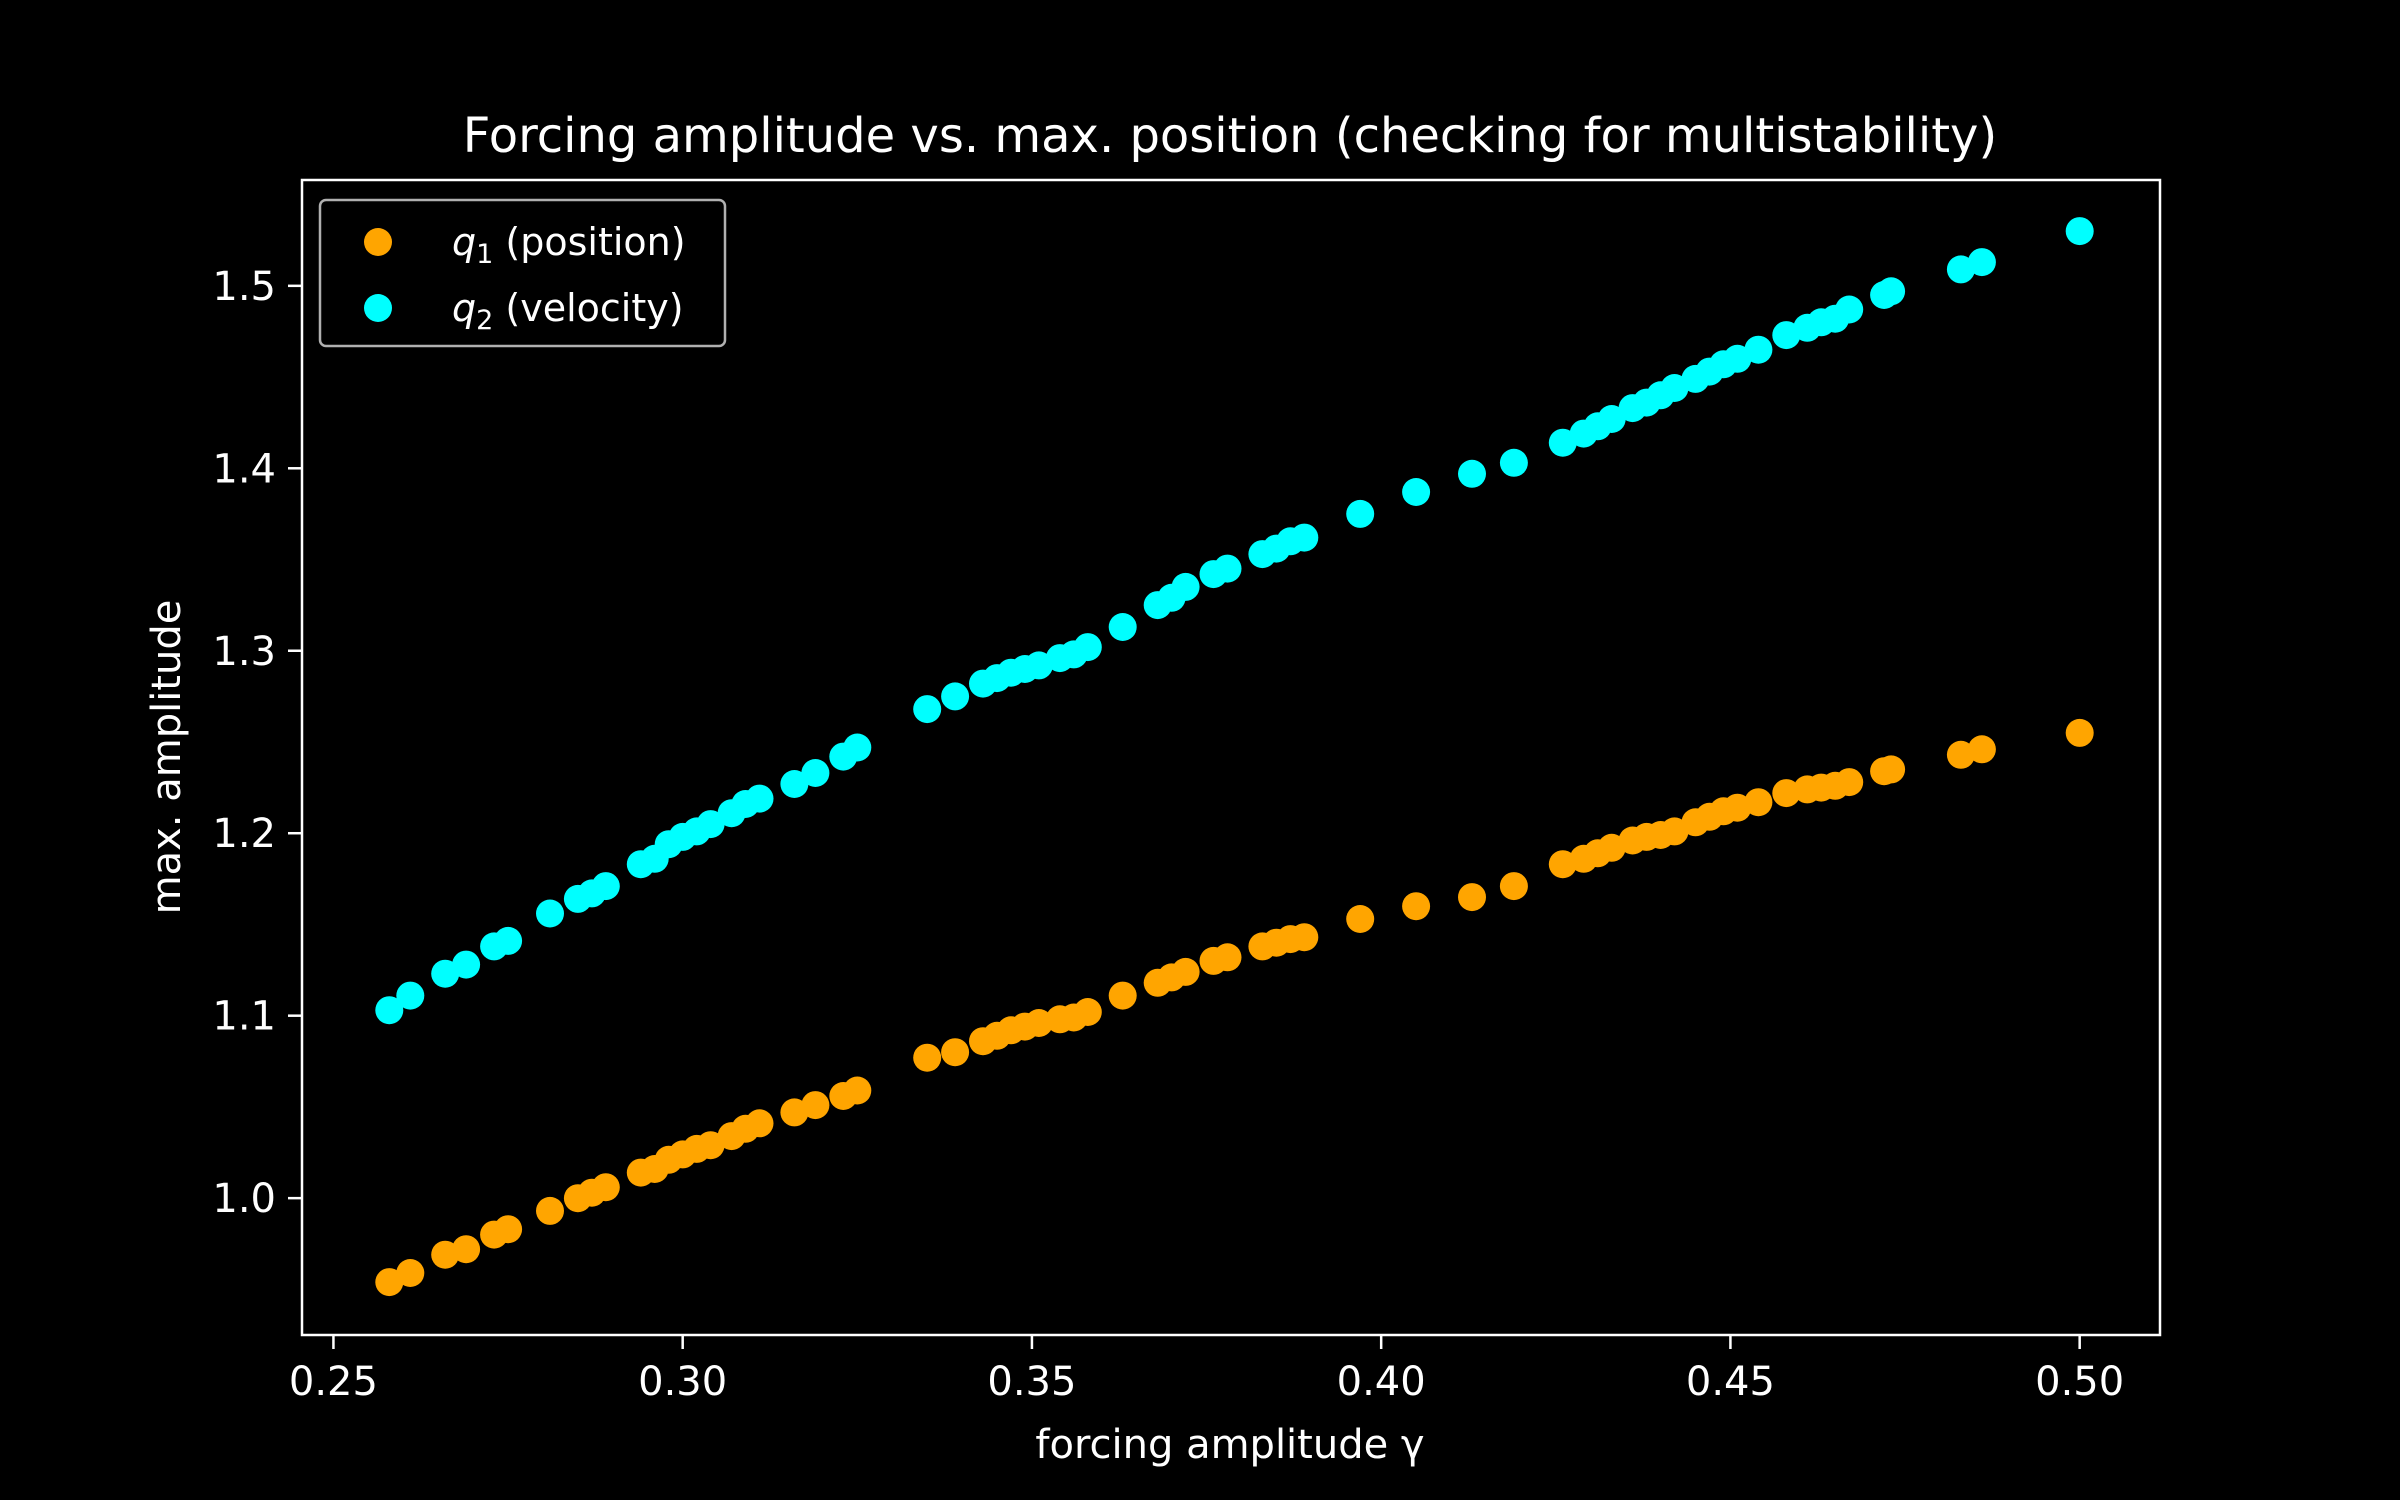 This screenshot has width=2400, height=1500. Describe the element at coordinates (568, 311) in the screenshot. I see `legend-label-series-2: q2 (velocity)` at that location.